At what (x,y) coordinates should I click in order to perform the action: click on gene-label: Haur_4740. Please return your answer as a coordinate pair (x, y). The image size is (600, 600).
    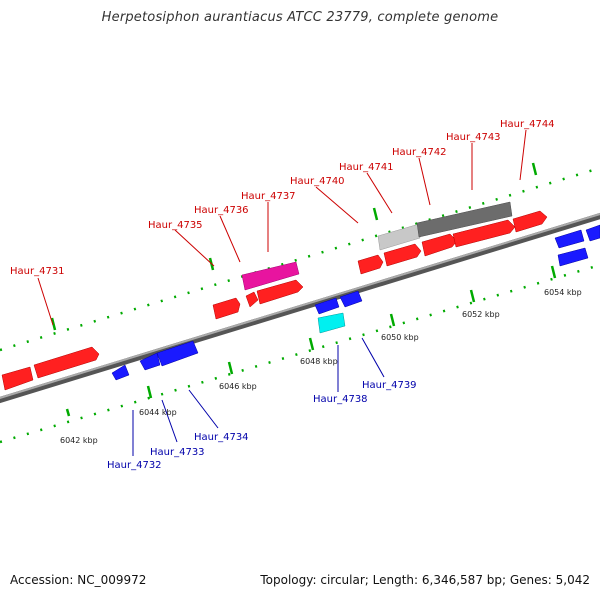
    Looking at the image, I should click on (317, 181).